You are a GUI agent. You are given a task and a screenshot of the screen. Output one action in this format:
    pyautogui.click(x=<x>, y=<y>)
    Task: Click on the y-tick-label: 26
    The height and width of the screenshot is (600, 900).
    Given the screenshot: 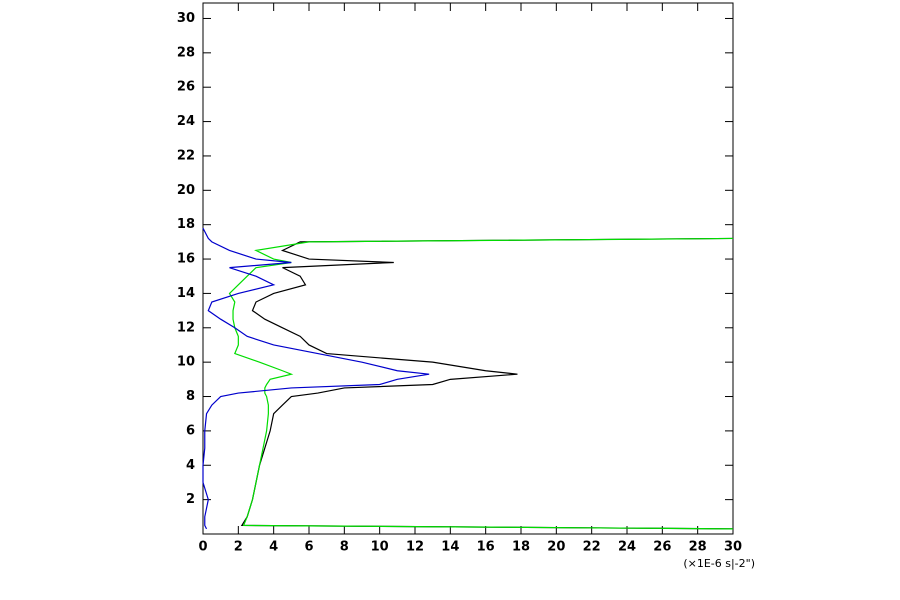 What is the action you would take?
    pyautogui.click(x=186, y=87)
    